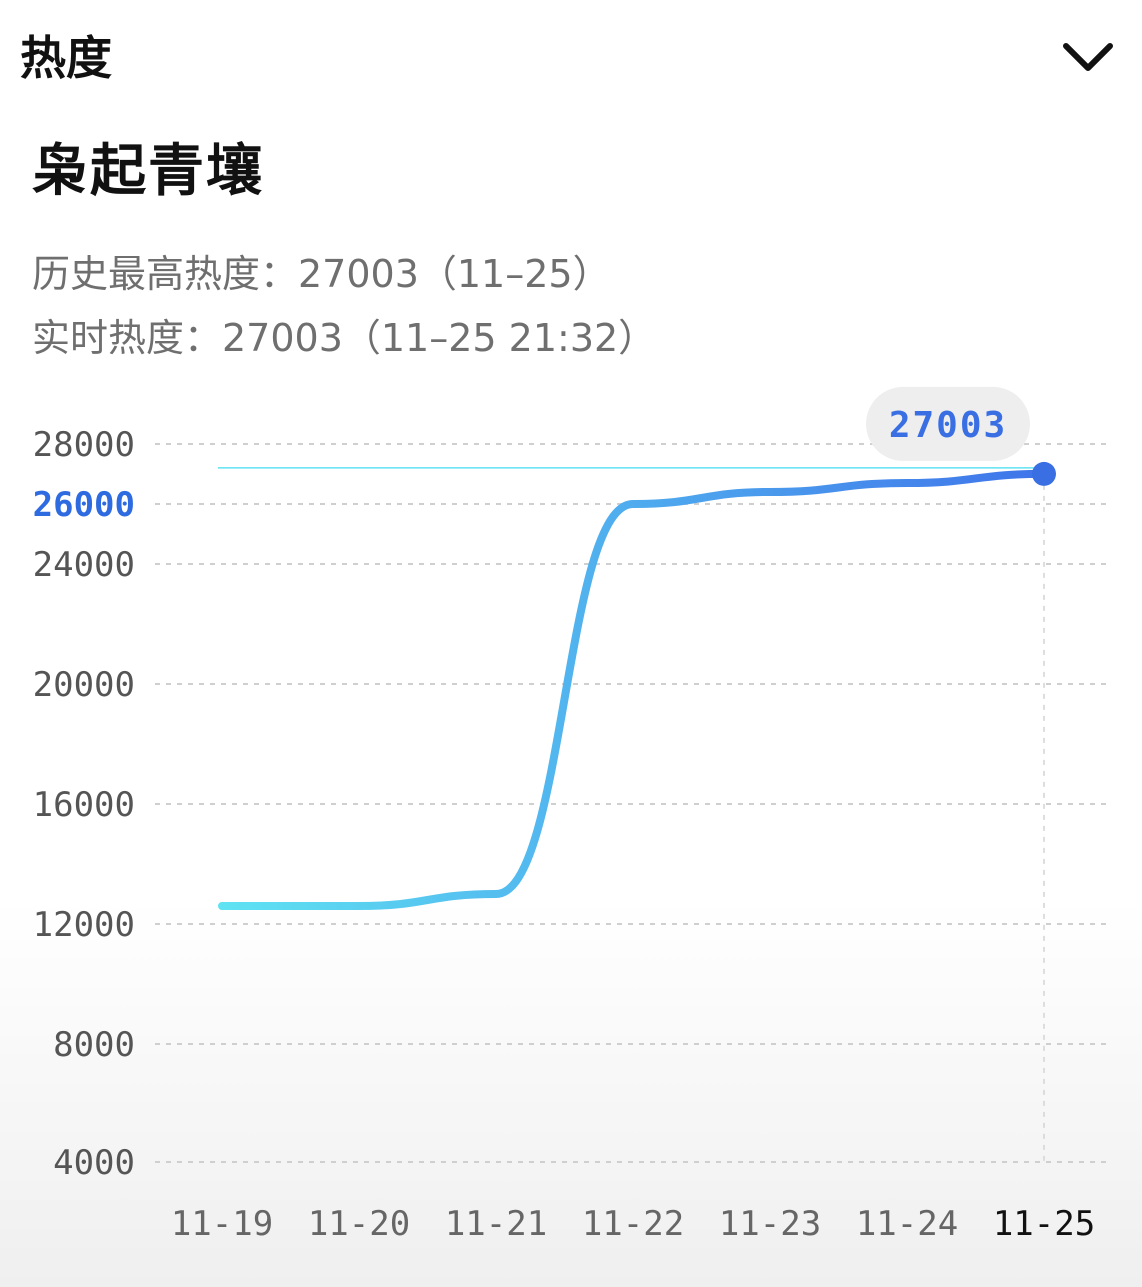 The height and width of the screenshot is (1287, 1142). I want to click on header: 热度, so click(571, 59).